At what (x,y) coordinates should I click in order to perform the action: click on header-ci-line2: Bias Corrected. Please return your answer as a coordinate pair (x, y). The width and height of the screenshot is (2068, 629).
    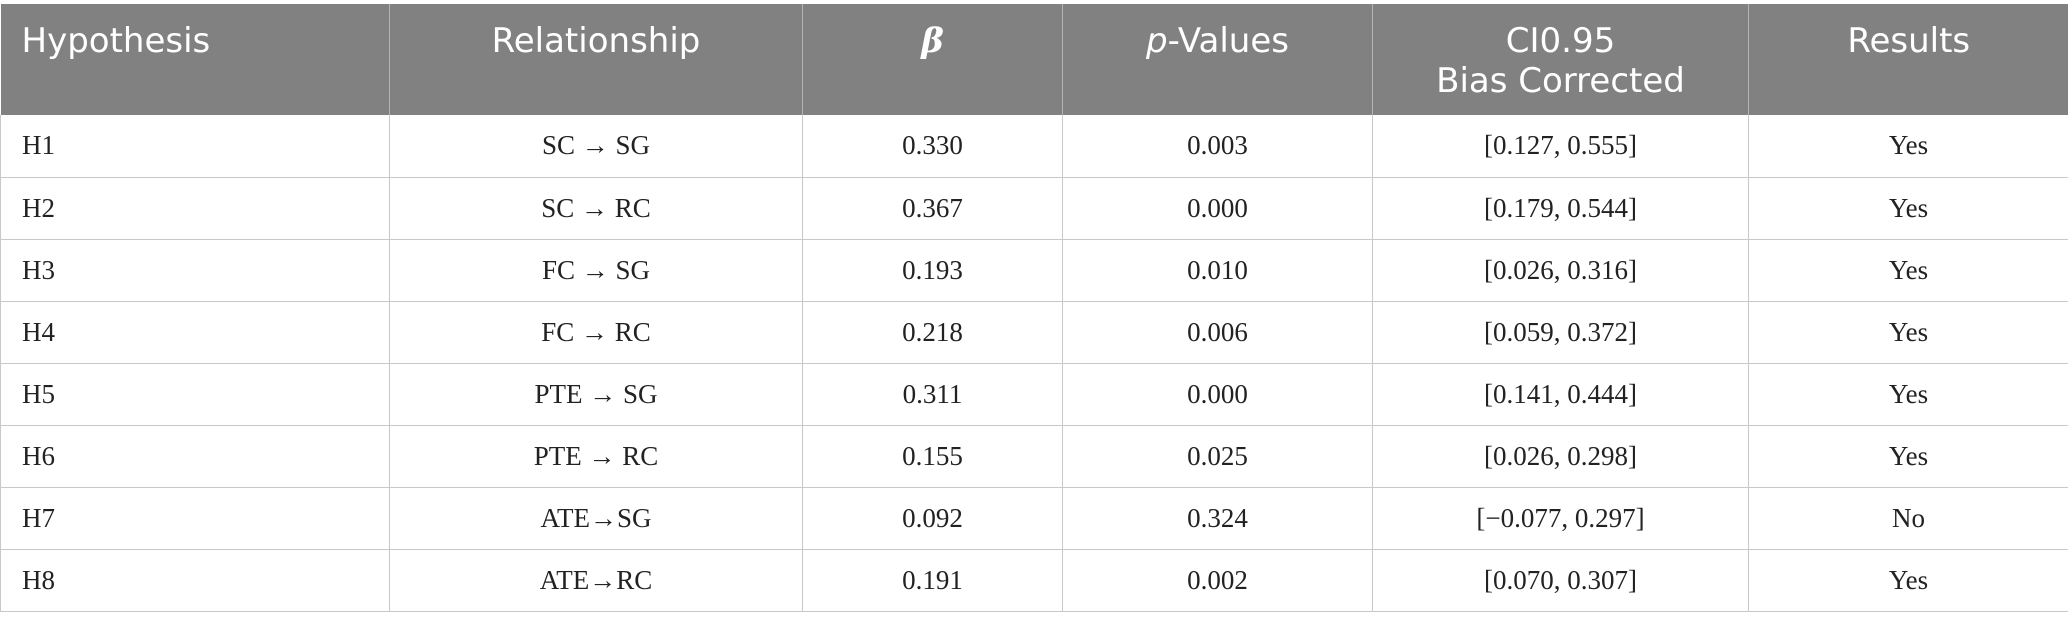
    Looking at the image, I should click on (1560, 81).